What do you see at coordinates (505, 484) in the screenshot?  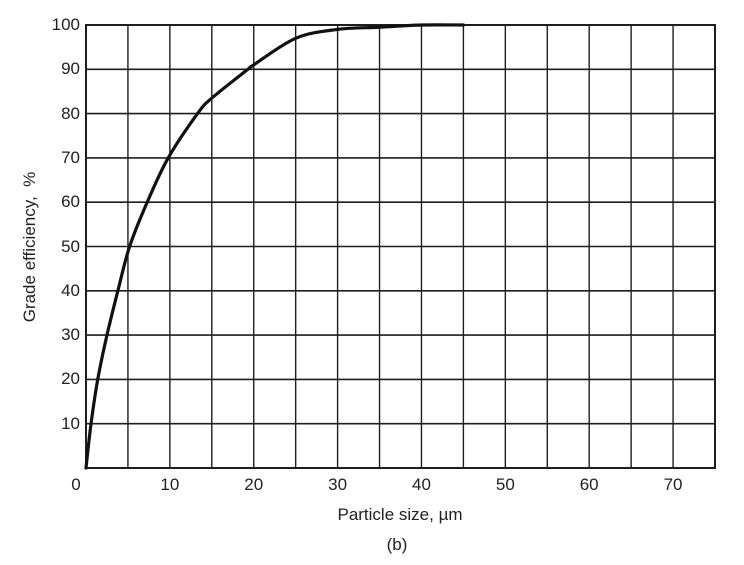 I see `x-tick-label: 50` at bounding box center [505, 484].